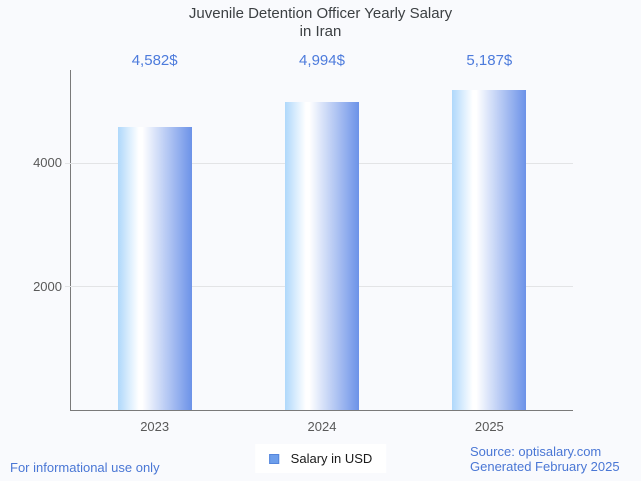 The height and width of the screenshot is (481, 641). I want to click on y-axis-tick-label: 4000, so click(47, 162).